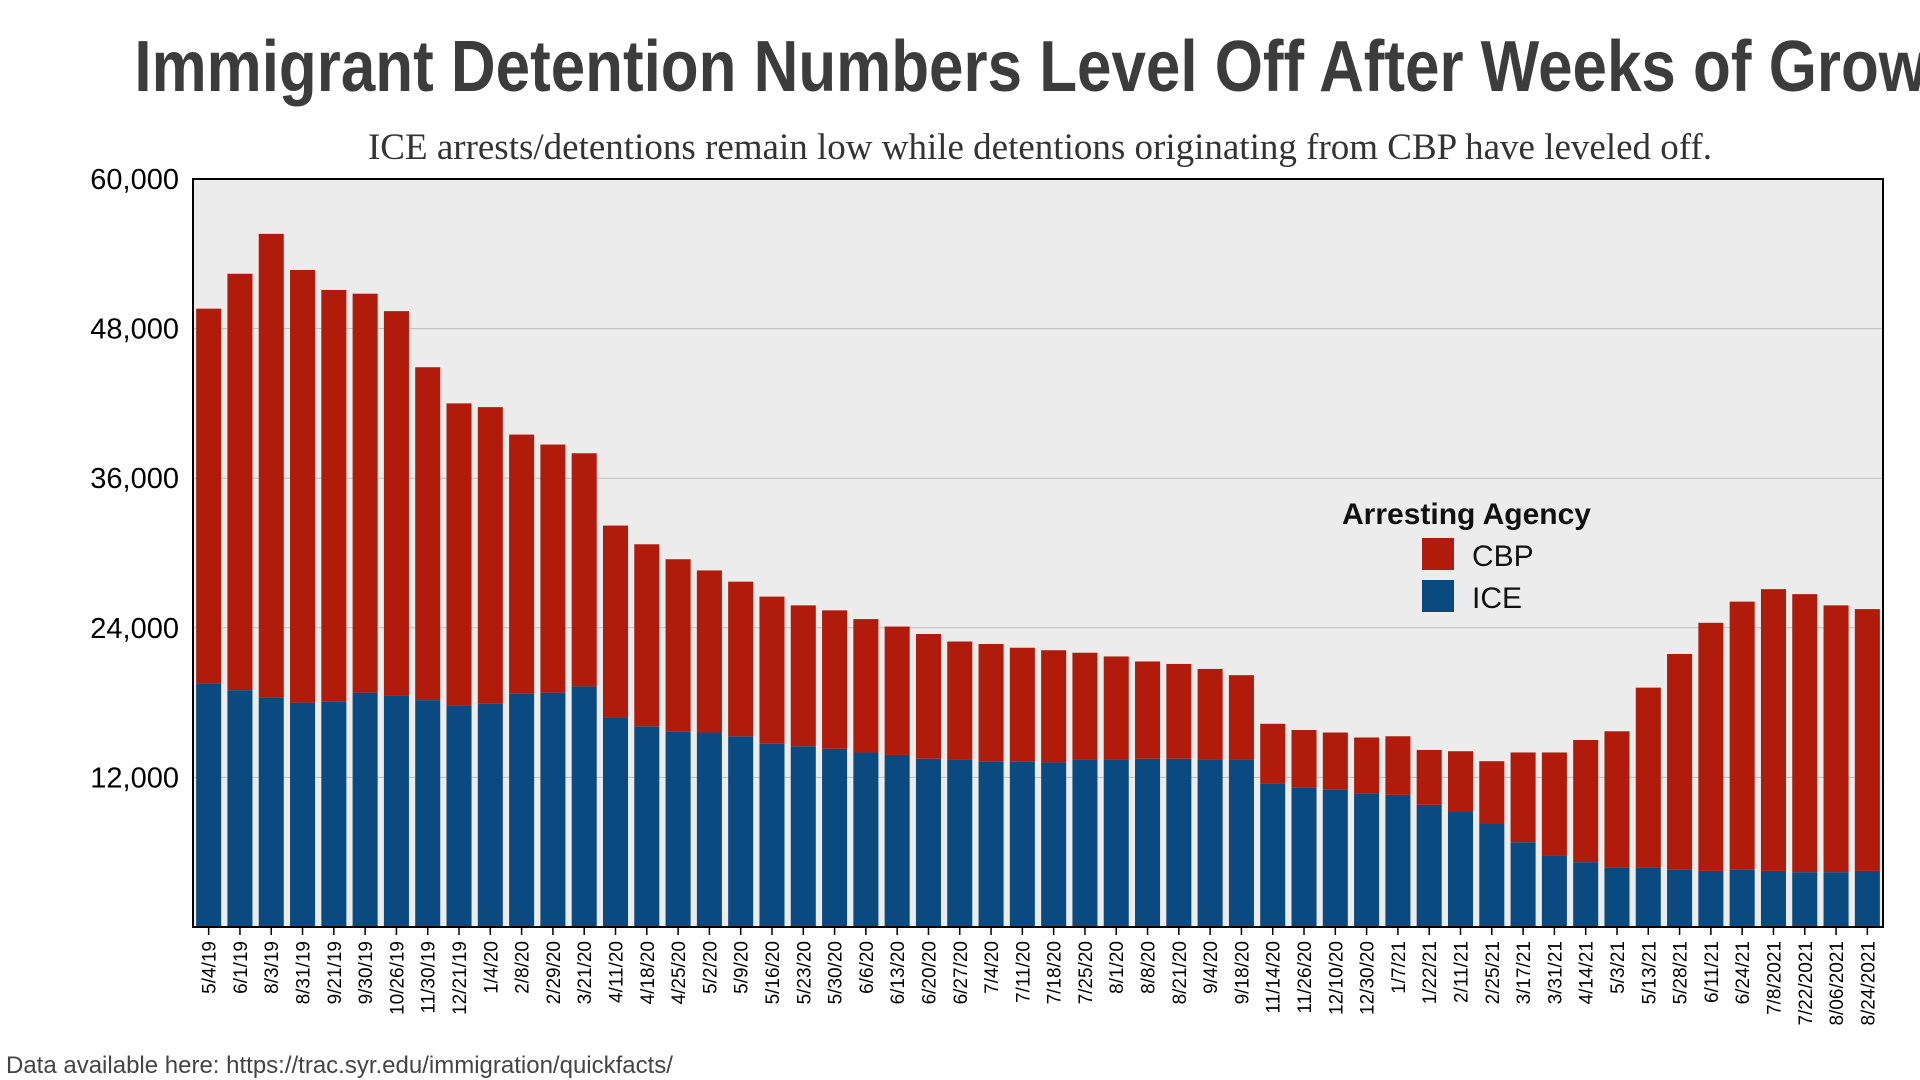  Describe the element at coordinates (1618, 967) in the screenshot. I see `x-tick-label: 5/3/21` at that location.